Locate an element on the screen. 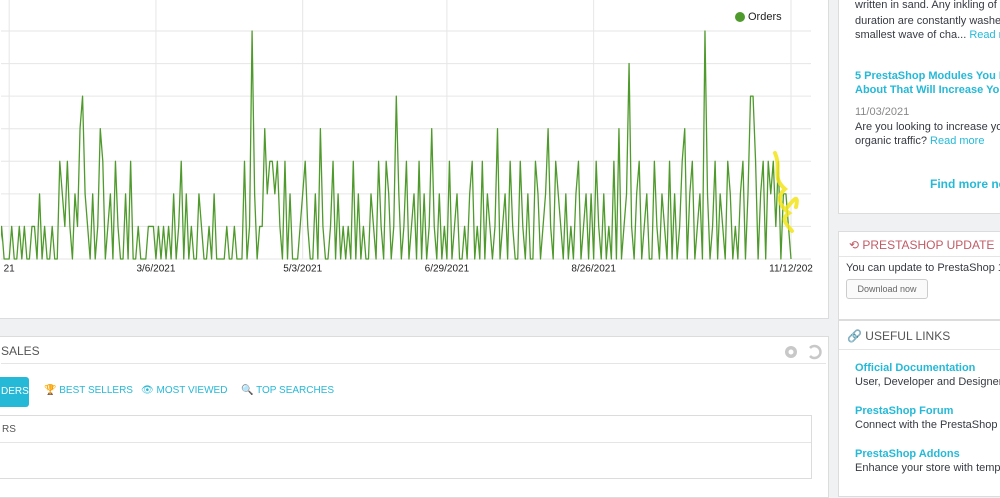 This screenshot has height=498, width=1000. download-button: Download now is located at coordinates (887, 289).